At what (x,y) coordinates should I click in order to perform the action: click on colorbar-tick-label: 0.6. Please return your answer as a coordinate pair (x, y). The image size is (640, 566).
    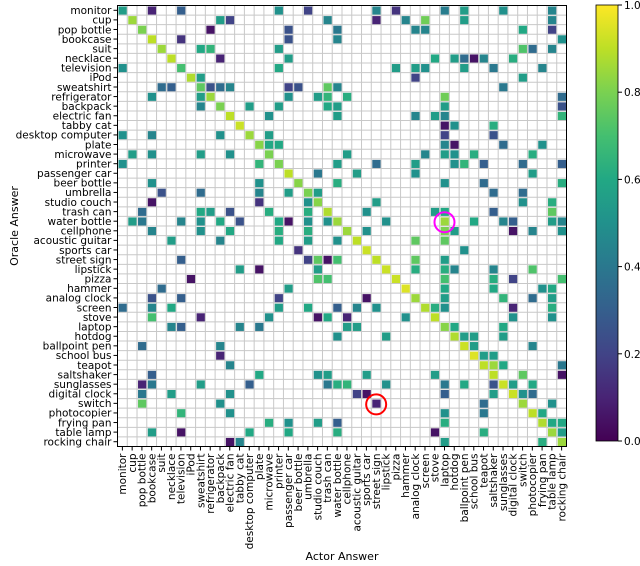
    Looking at the image, I should click on (632, 180).